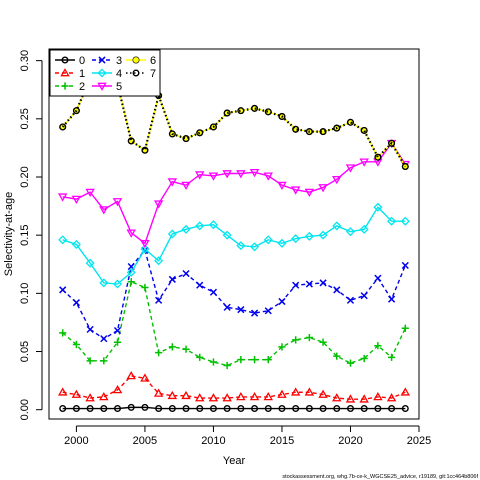  What do you see at coordinates (119, 61) in the screenshot?
I see `legend-label-3: 3` at bounding box center [119, 61].